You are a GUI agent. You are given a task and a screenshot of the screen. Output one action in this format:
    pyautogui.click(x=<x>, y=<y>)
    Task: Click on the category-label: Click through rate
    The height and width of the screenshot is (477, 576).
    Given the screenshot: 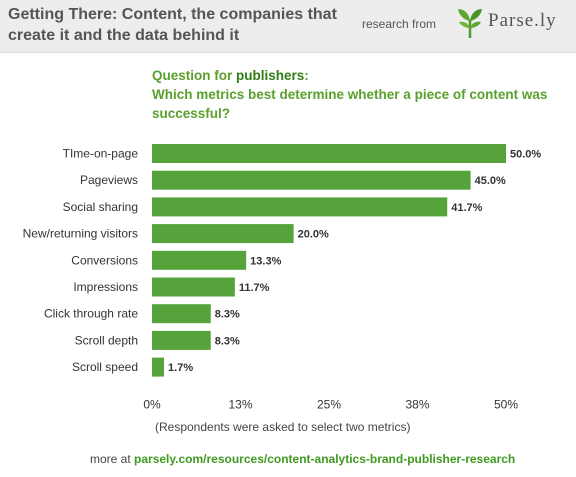 What is the action you would take?
    pyautogui.click(x=91, y=314)
    